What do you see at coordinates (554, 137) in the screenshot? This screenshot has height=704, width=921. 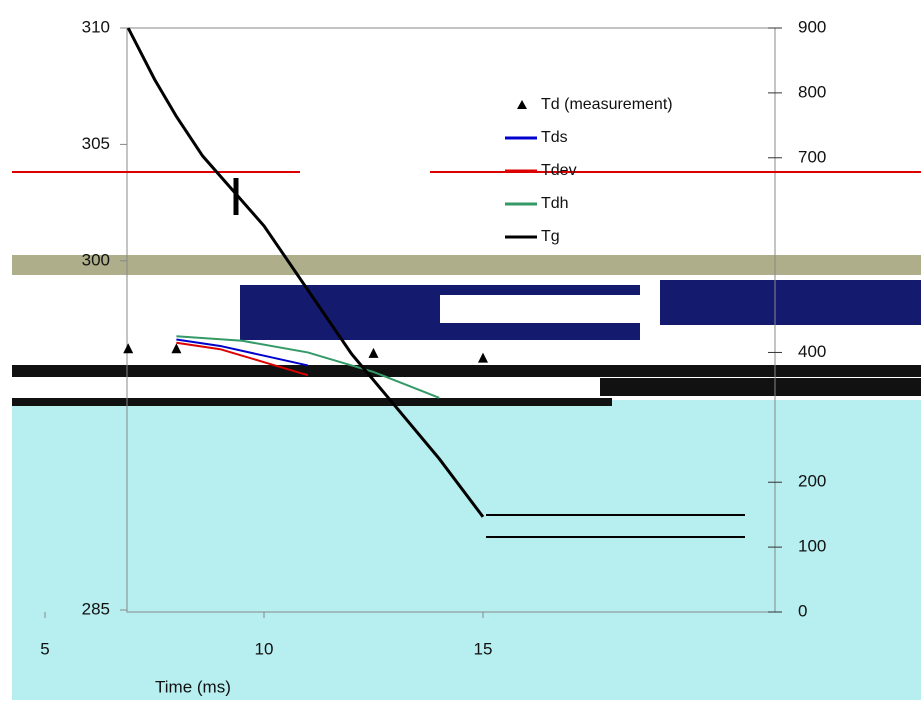 I see `legend-label: Tds` at bounding box center [554, 137].